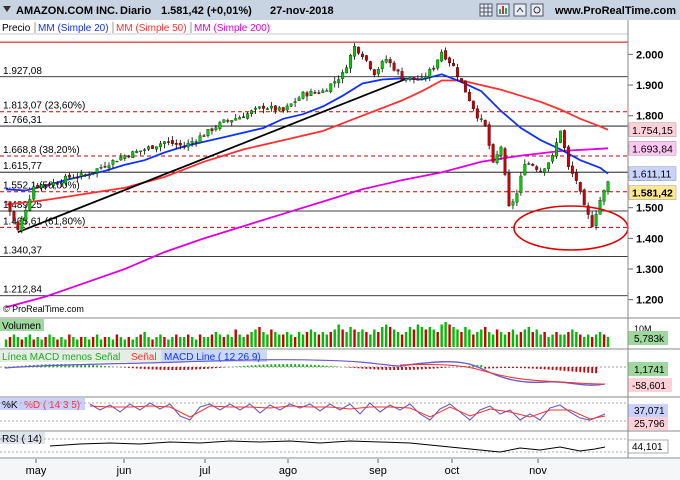 Image resolution: width=680 pixels, height=480 pixels. Describe the element at coordinates (652, 148) in the screenshot. I see `price-tag-box` at that location.